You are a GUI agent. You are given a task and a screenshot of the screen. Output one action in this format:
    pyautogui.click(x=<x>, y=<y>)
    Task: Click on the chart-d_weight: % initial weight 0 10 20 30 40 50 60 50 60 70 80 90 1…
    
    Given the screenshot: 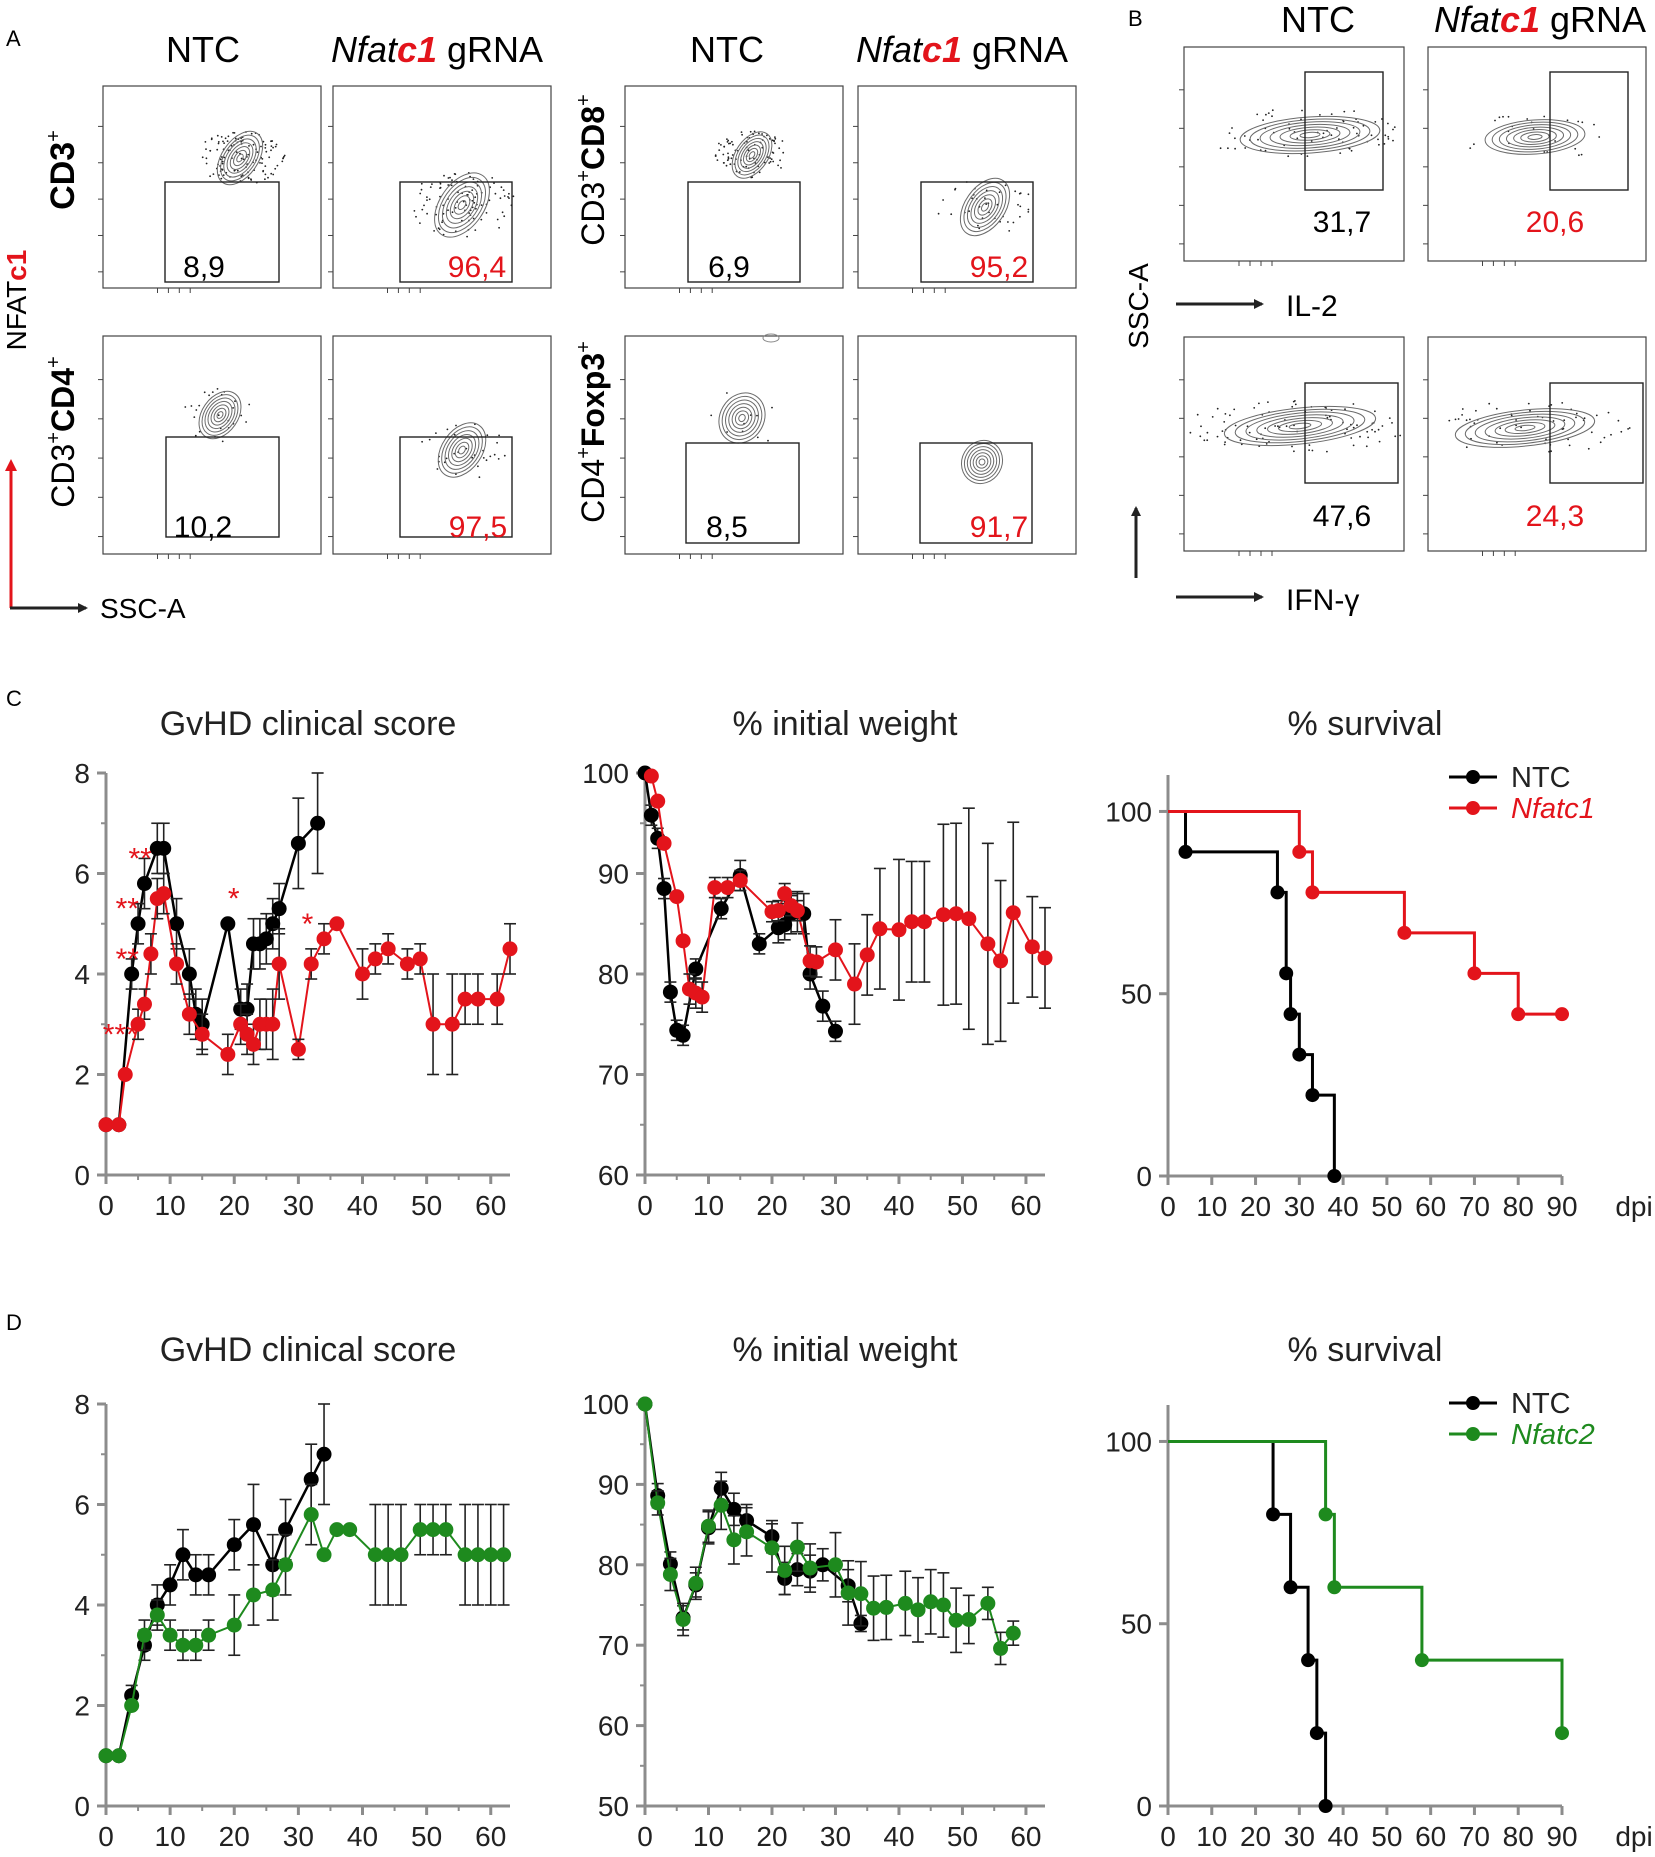 What is the action you would take?
    pyautogui.click(x=813, y=1591)
    